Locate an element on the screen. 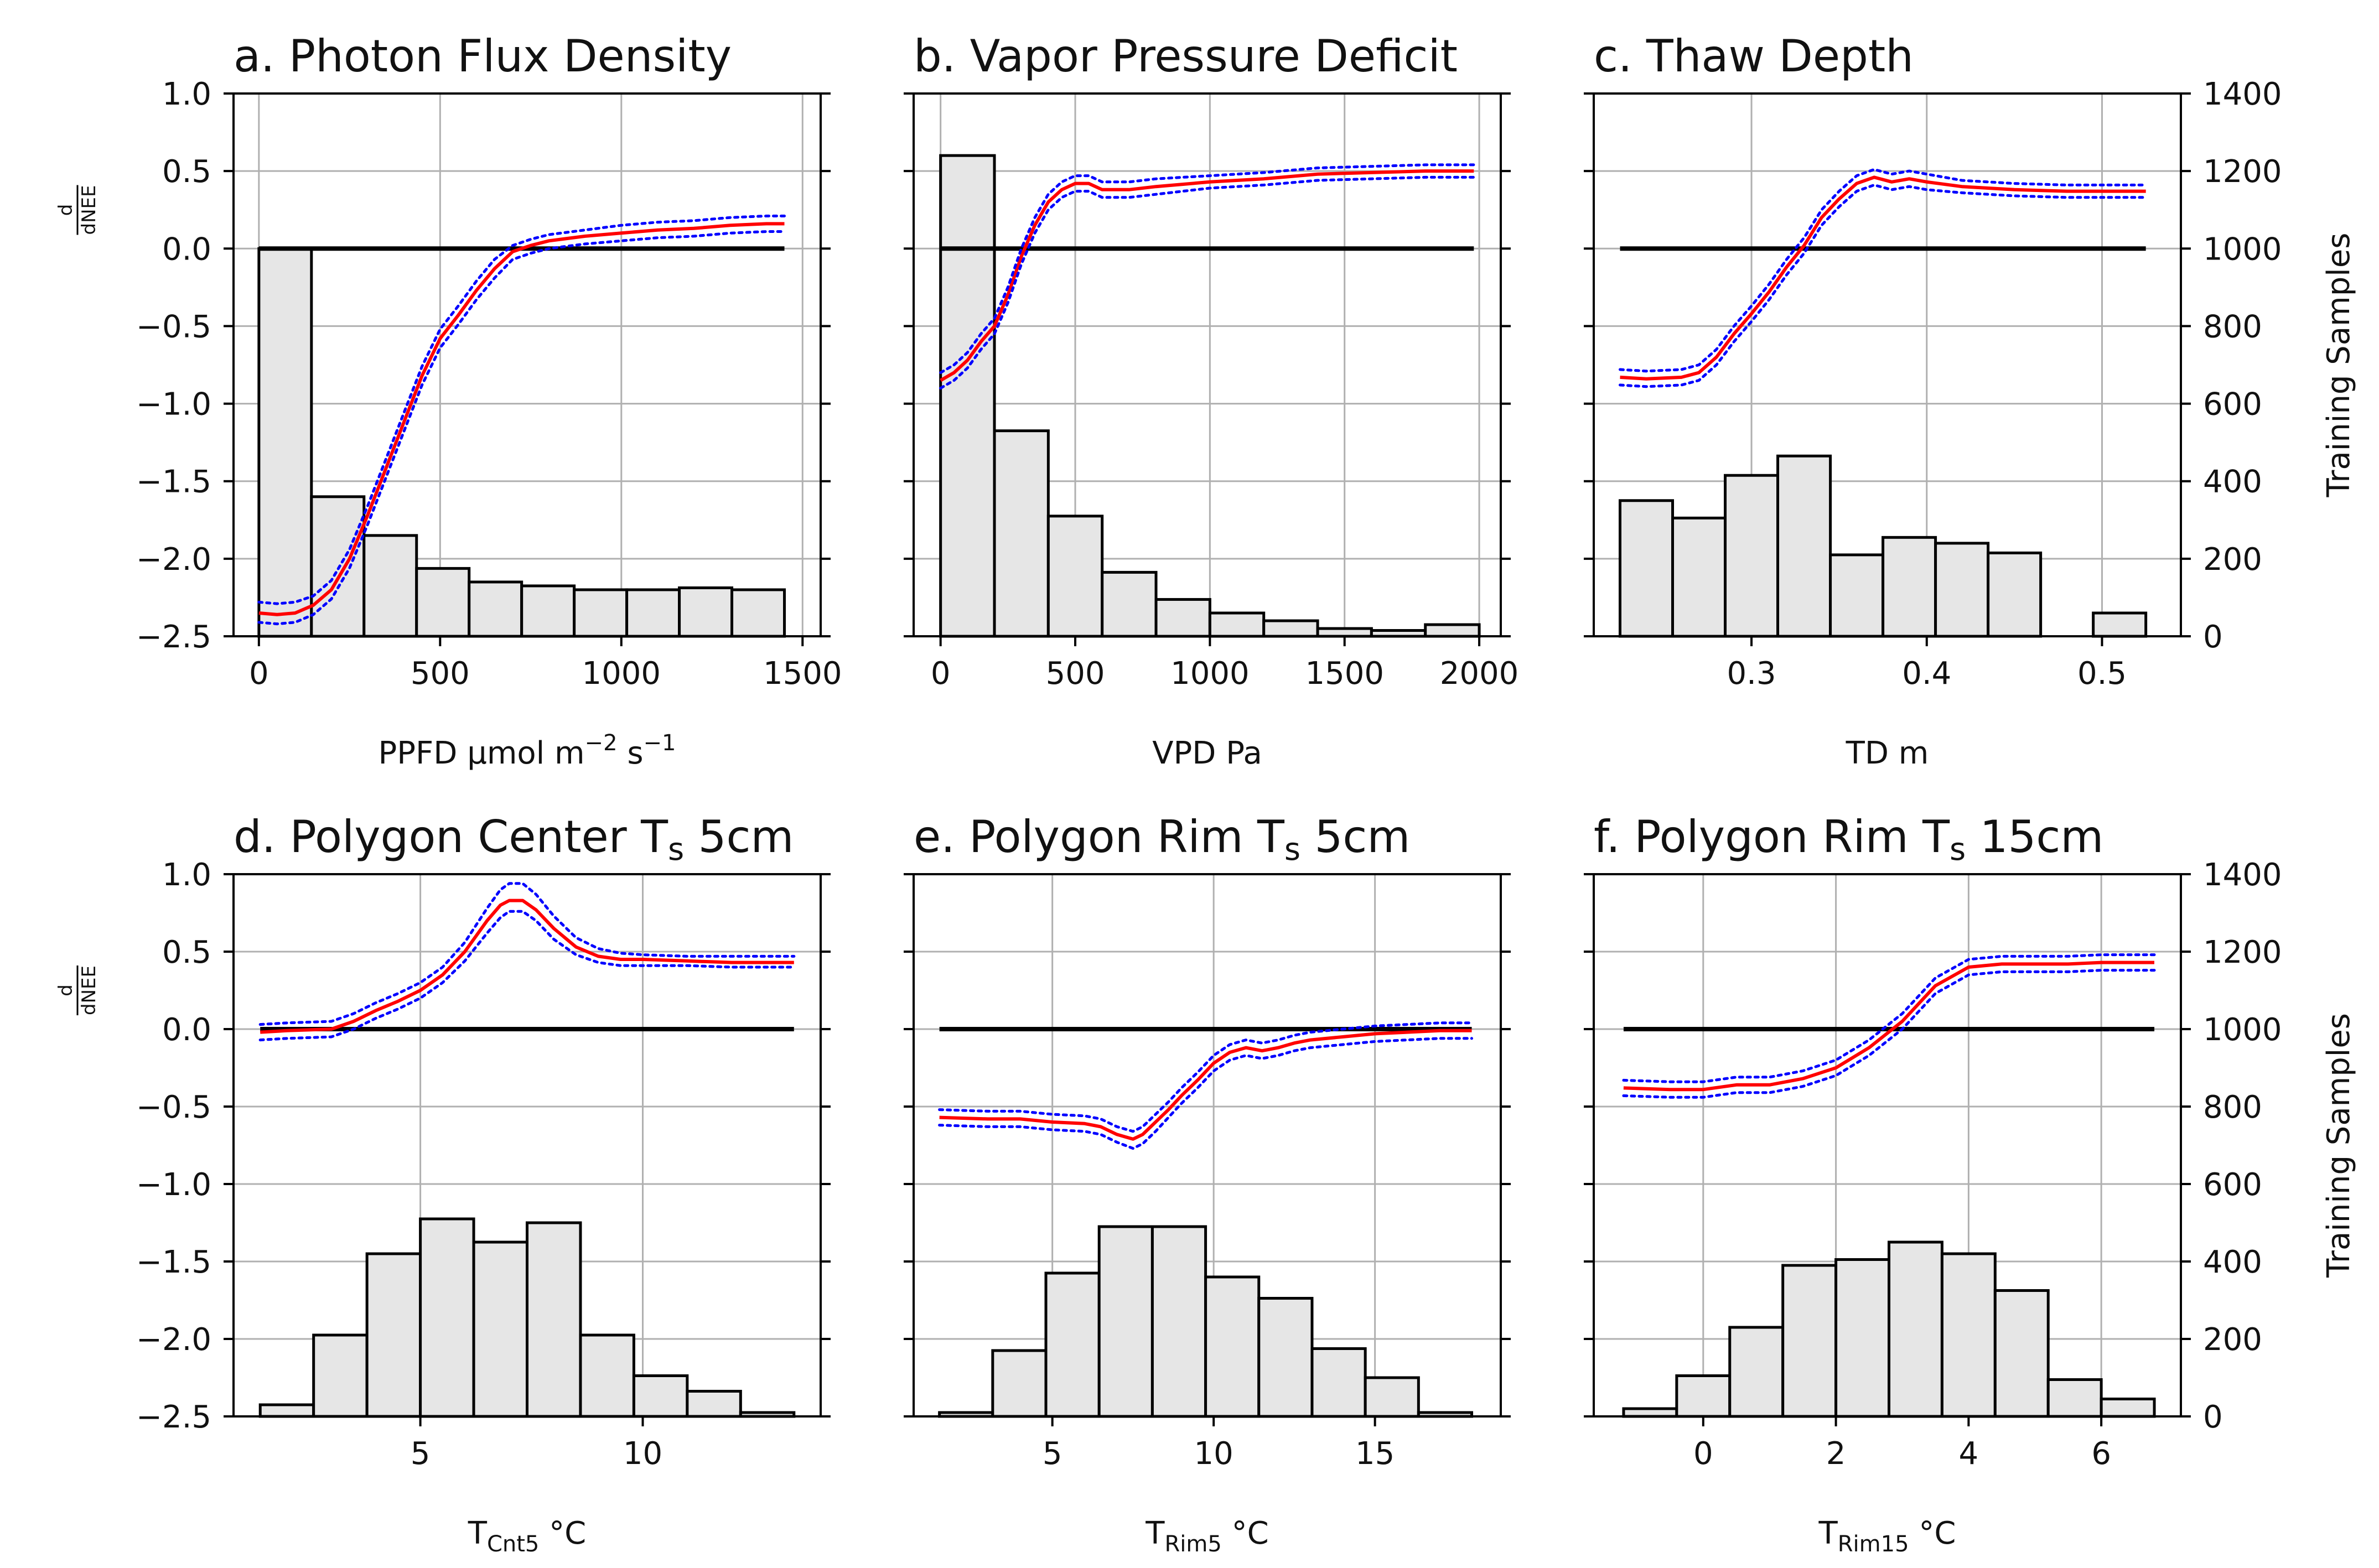 The image size is (2379, 1568). panel-title-text: e. Polygon Rim T is located at coordinates (1099, 837).